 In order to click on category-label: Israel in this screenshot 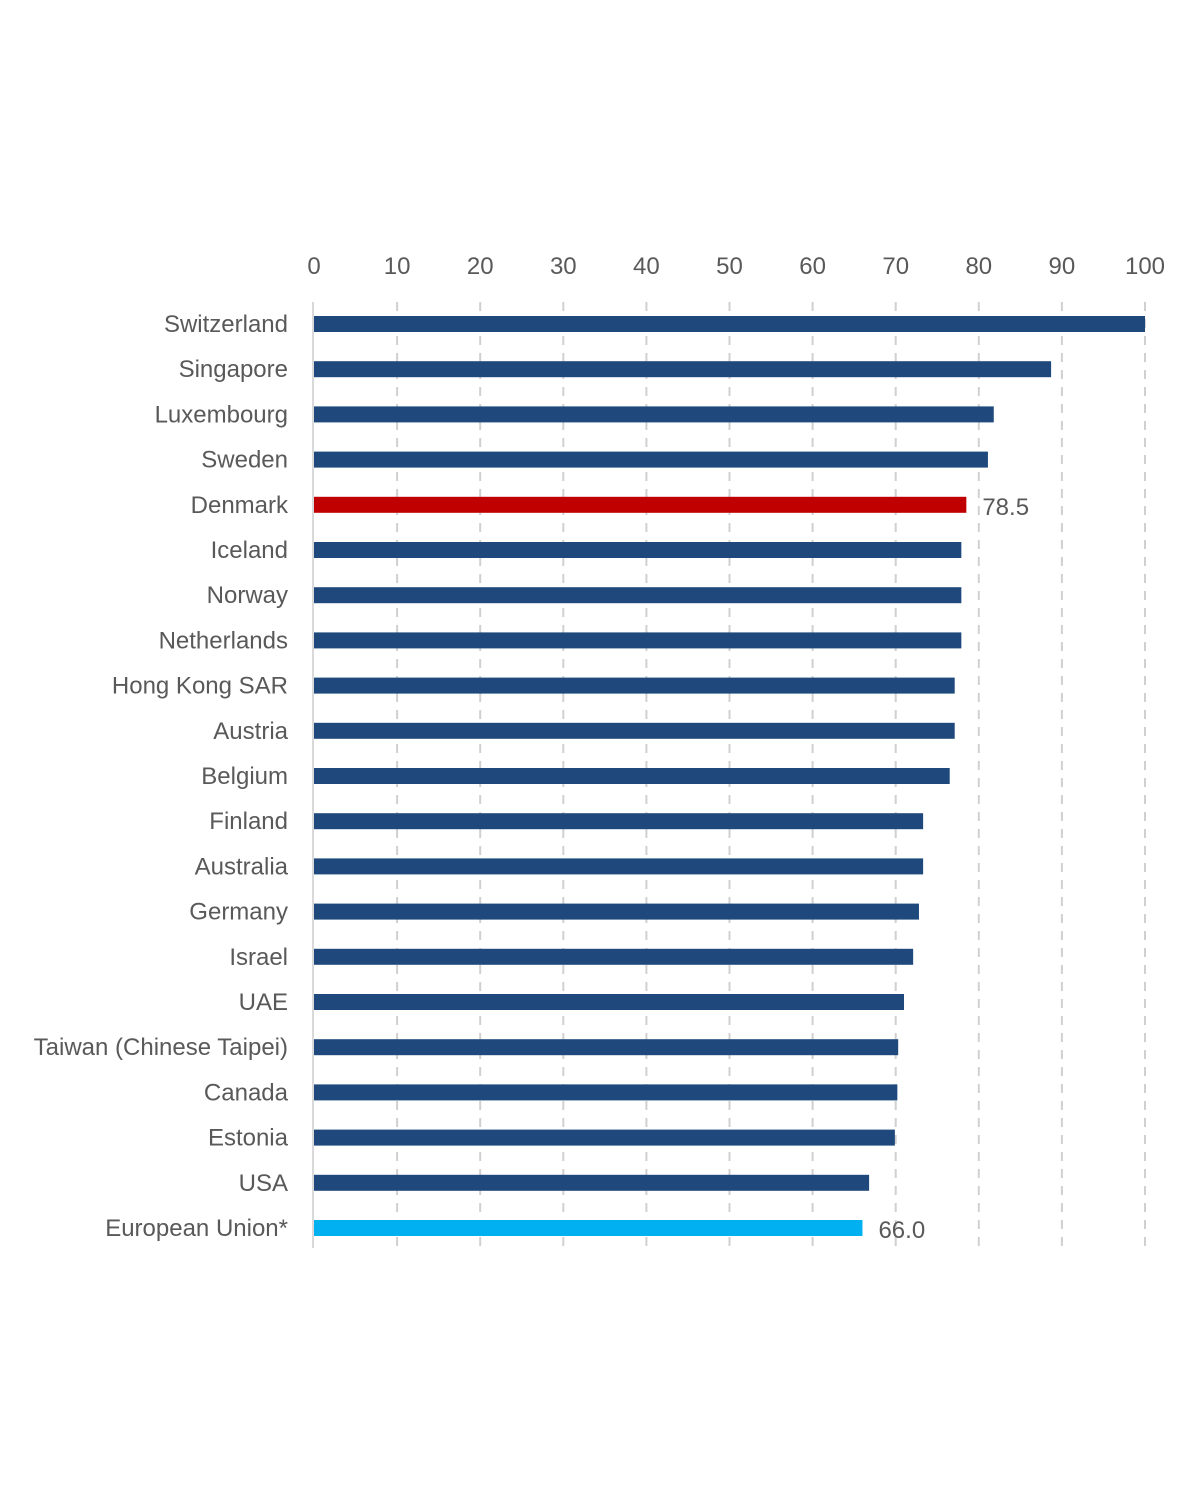, I will do `click(258, 957)`.